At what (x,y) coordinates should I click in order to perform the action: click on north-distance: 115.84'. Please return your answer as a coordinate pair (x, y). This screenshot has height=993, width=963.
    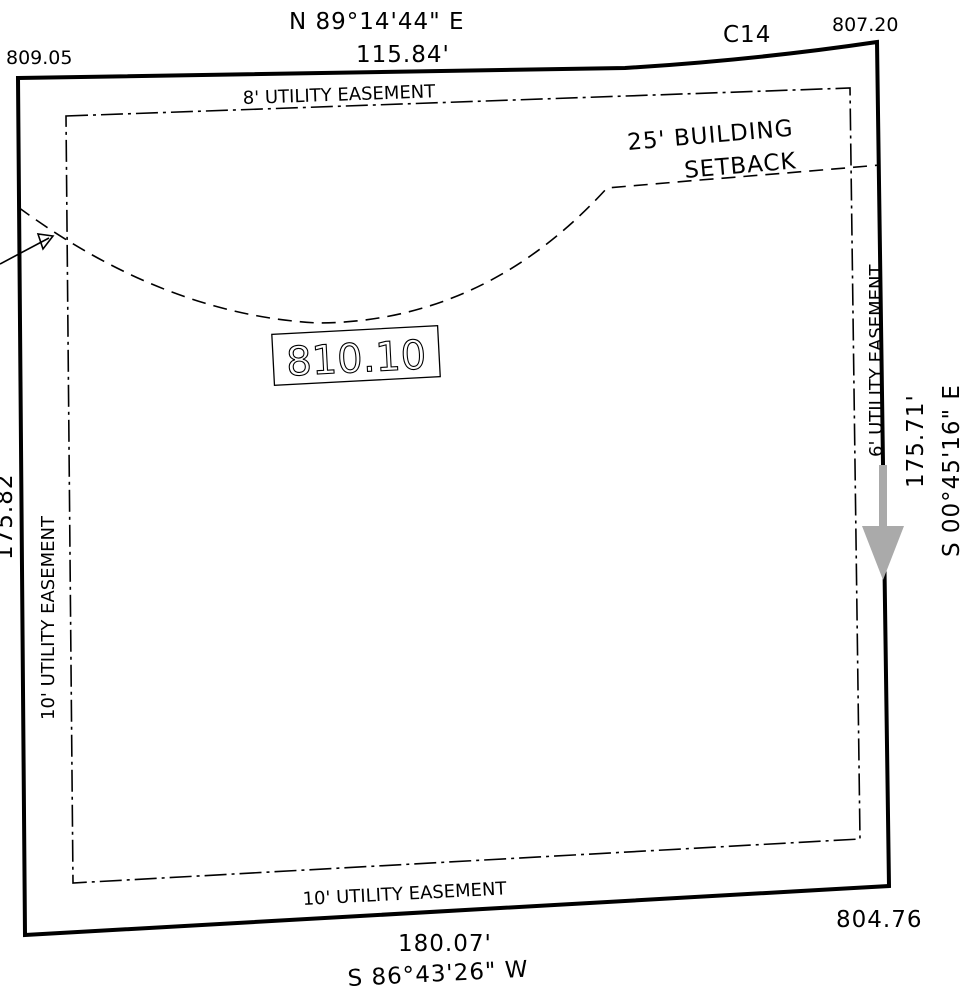
    Looking at the image, I should click on (403, 55).